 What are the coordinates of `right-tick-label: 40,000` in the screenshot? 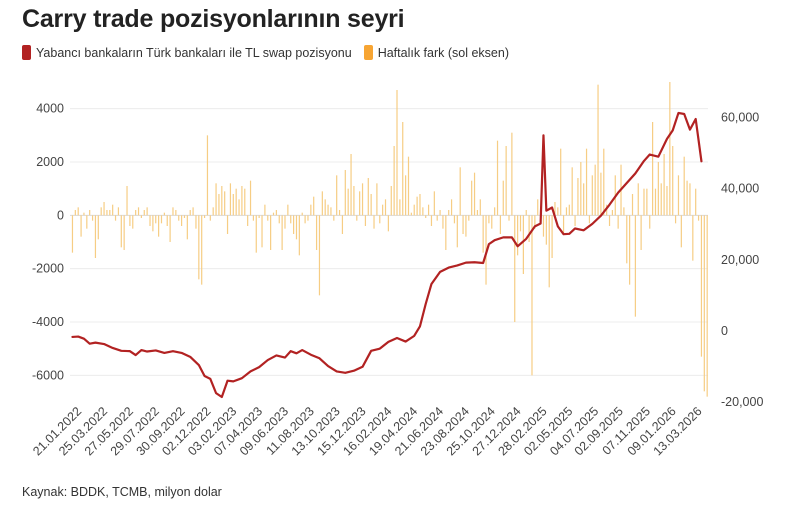 It's located at (740, 189).